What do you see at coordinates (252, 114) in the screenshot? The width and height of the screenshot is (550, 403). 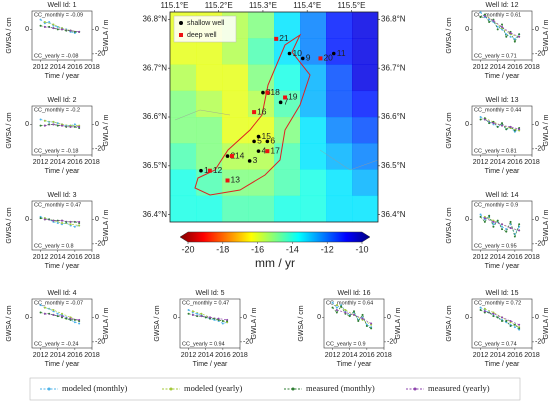 I see `basin-outline` at bounding box center [252, 114].